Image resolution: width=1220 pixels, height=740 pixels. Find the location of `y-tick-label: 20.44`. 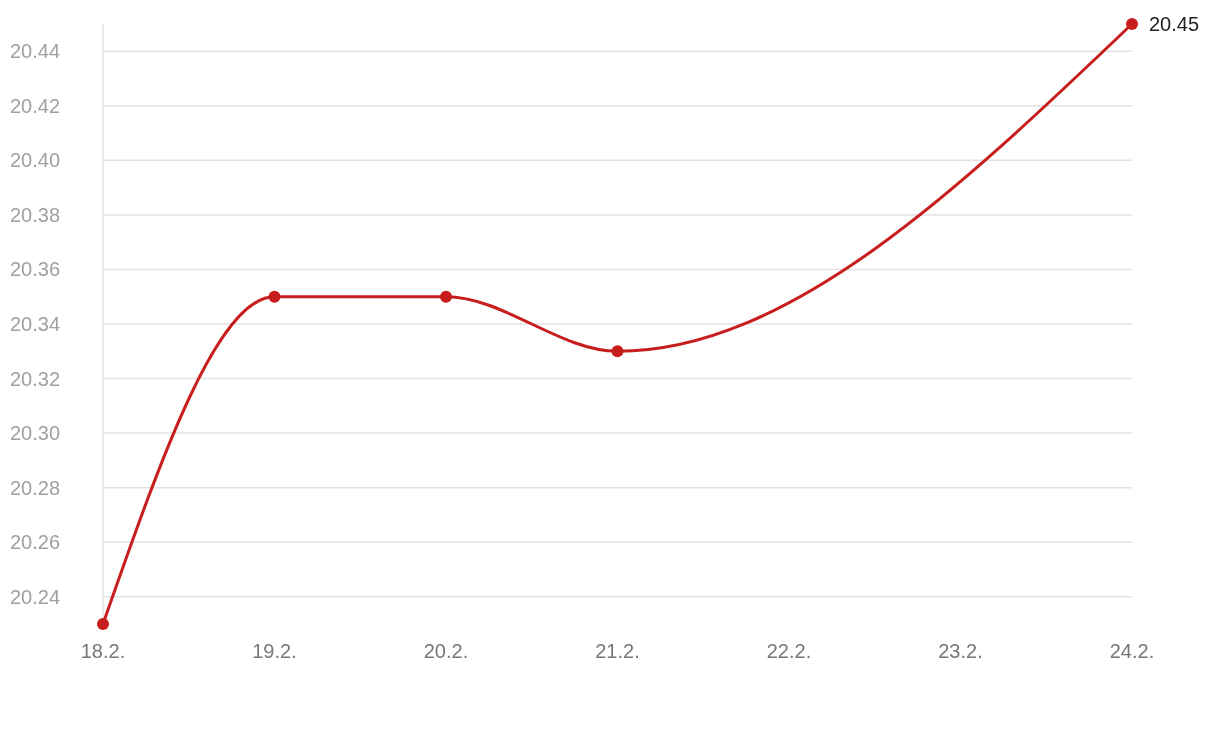

y-tick-label: 20.44 is located at coordinates (35, 51).